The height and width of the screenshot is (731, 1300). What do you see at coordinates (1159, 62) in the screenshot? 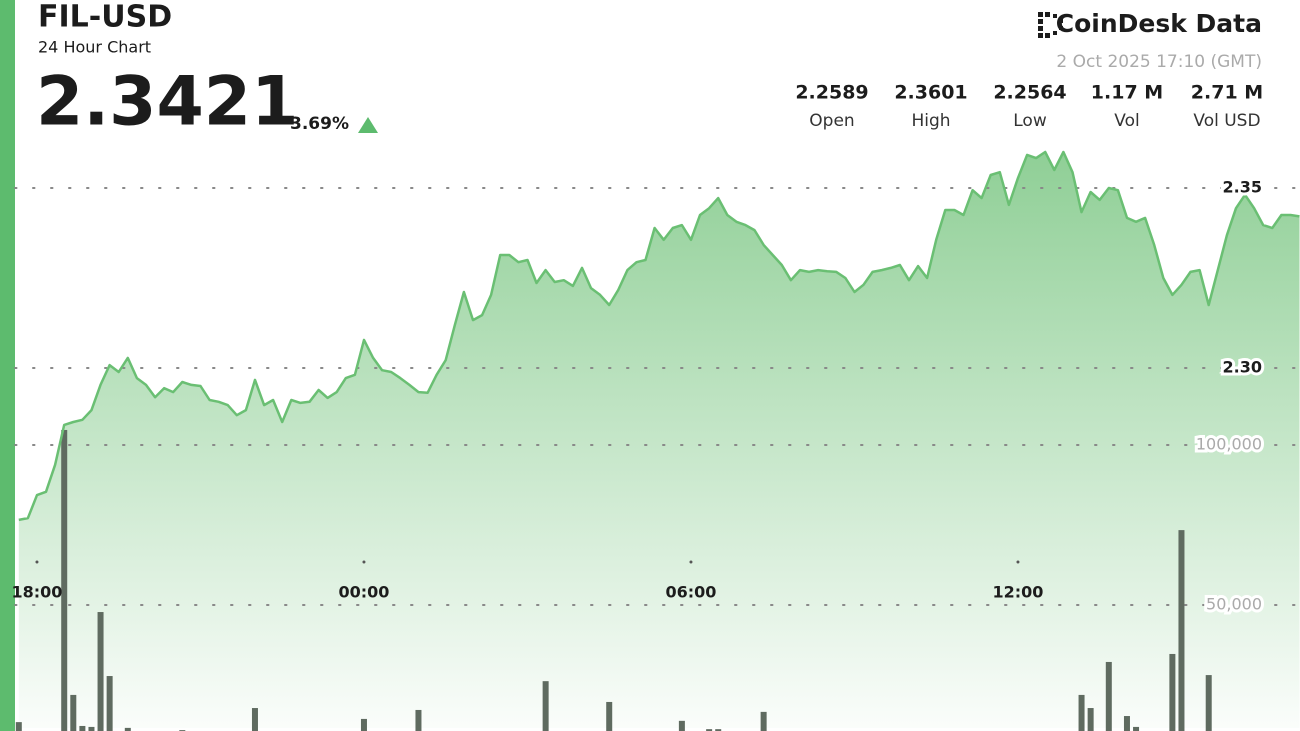
I see `timestamp: 2 Oct 2025 17:10 (GMT)` at bounding box center [1159, 62].